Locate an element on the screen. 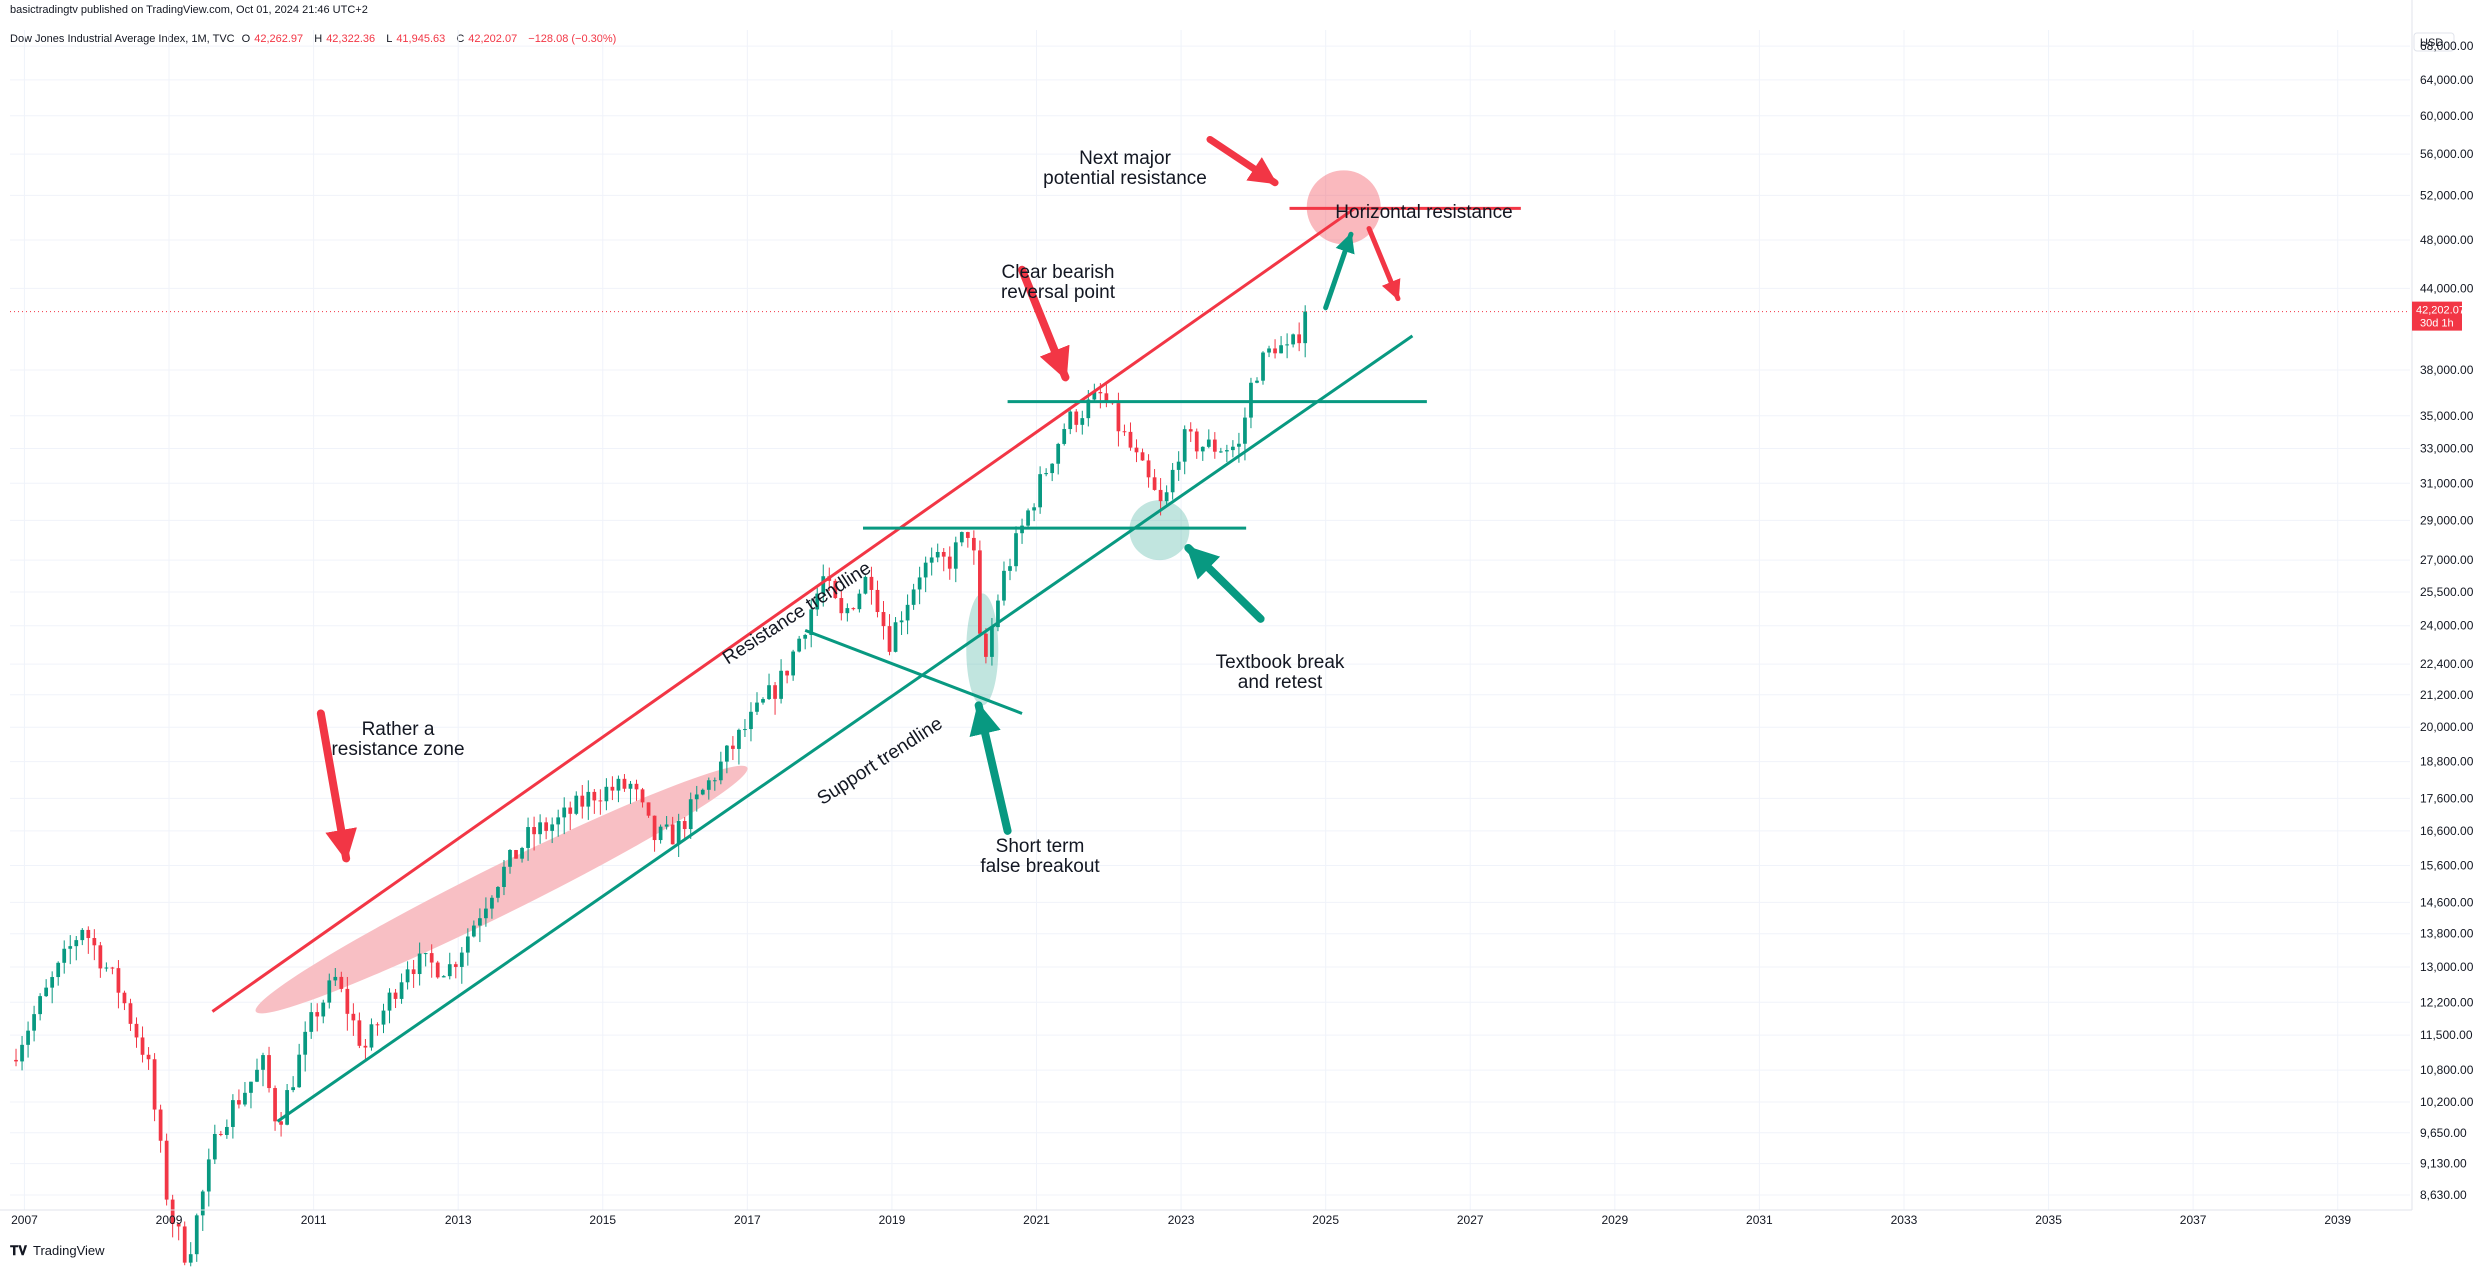 This screenshot has width=2475, height=1268. y-tick-label: 33,000.00 is located at coordinates (2447, 449).